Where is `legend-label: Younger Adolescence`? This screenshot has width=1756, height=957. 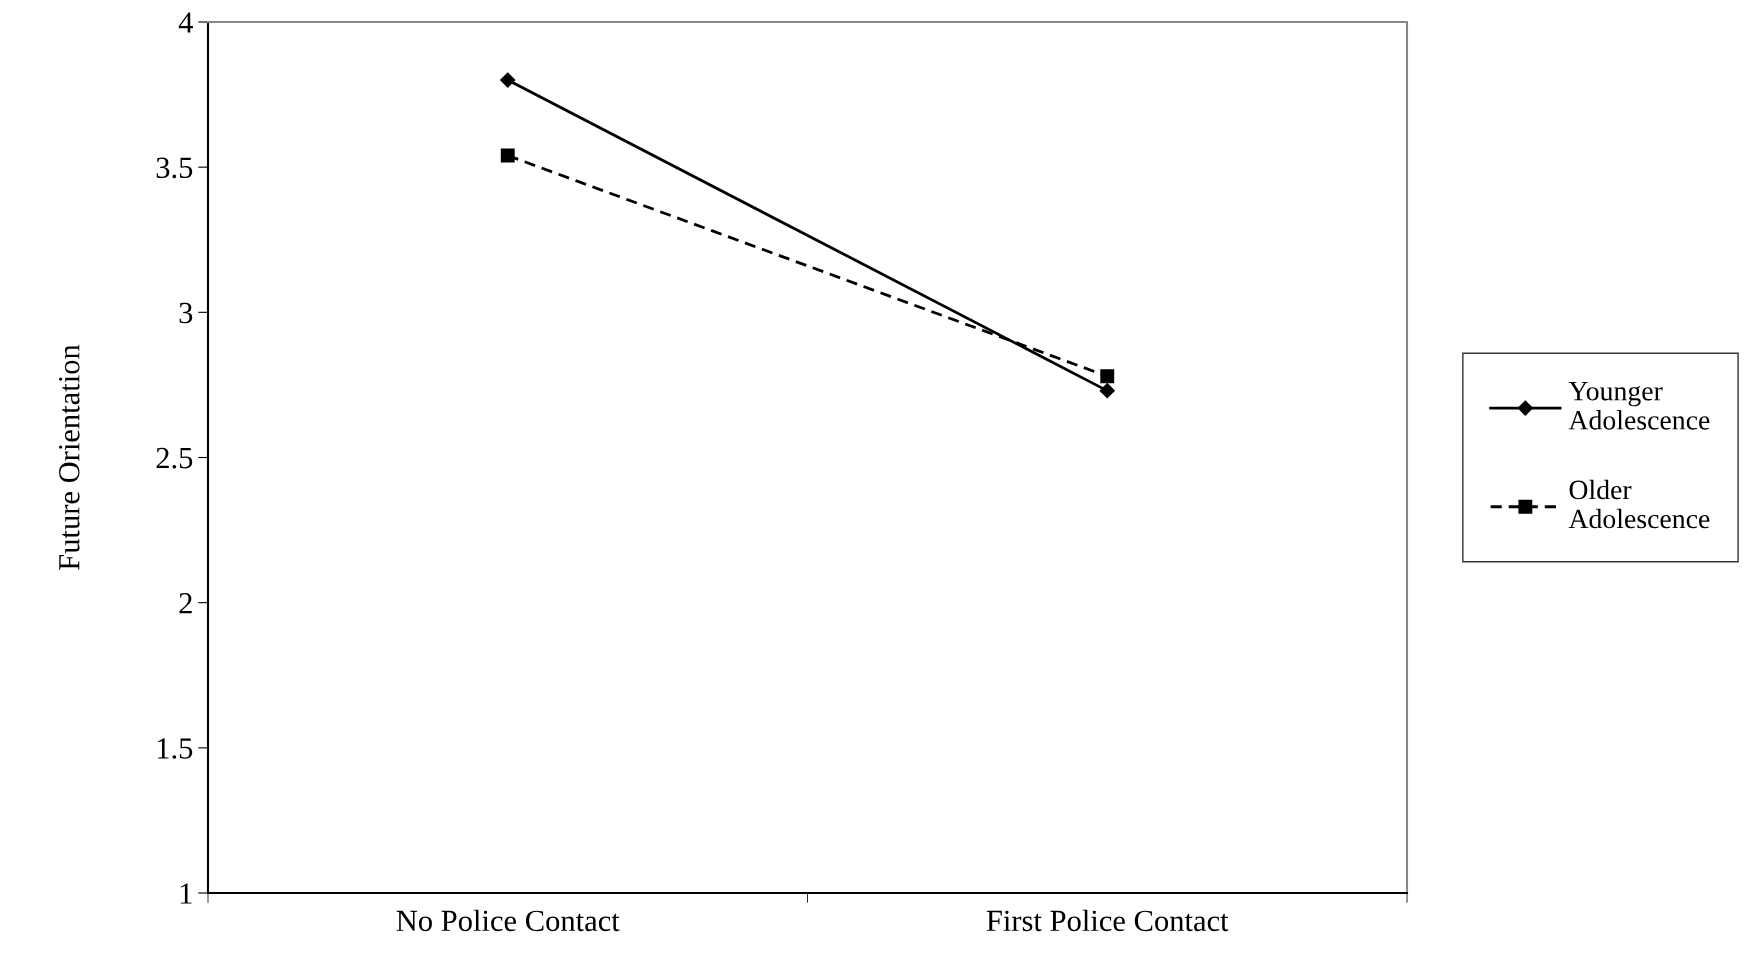 legend-label: Younger Adolescence is located at coordinates (1639, 406).